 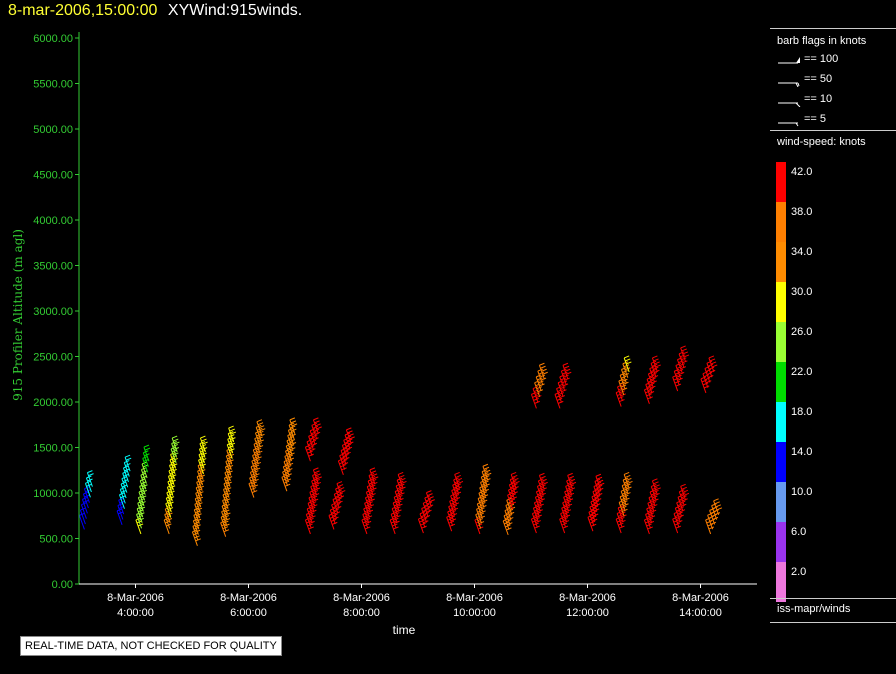 I want to click on barb-legend-label: == 5, so click(x=815, y=119).